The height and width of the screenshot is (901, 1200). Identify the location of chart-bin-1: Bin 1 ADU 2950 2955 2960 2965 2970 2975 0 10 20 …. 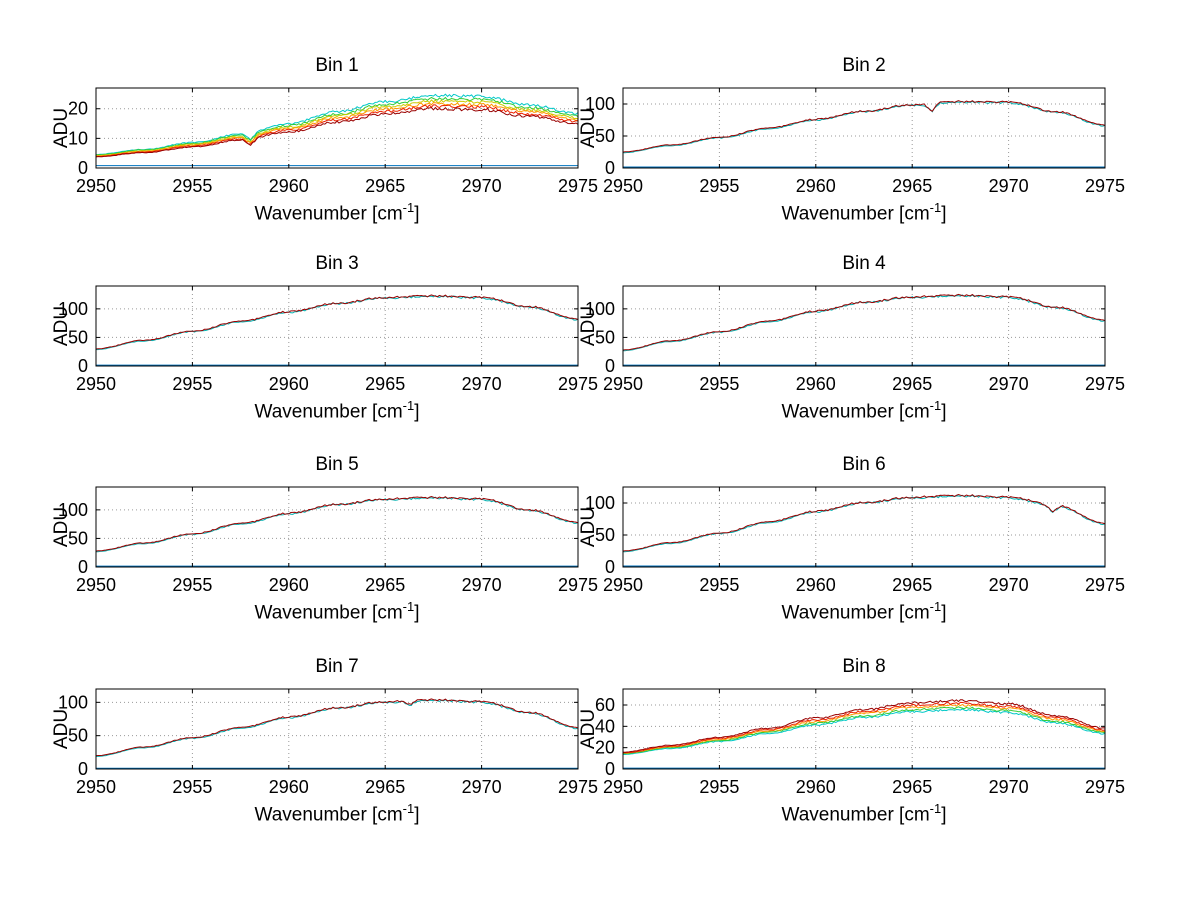
(306, 154).